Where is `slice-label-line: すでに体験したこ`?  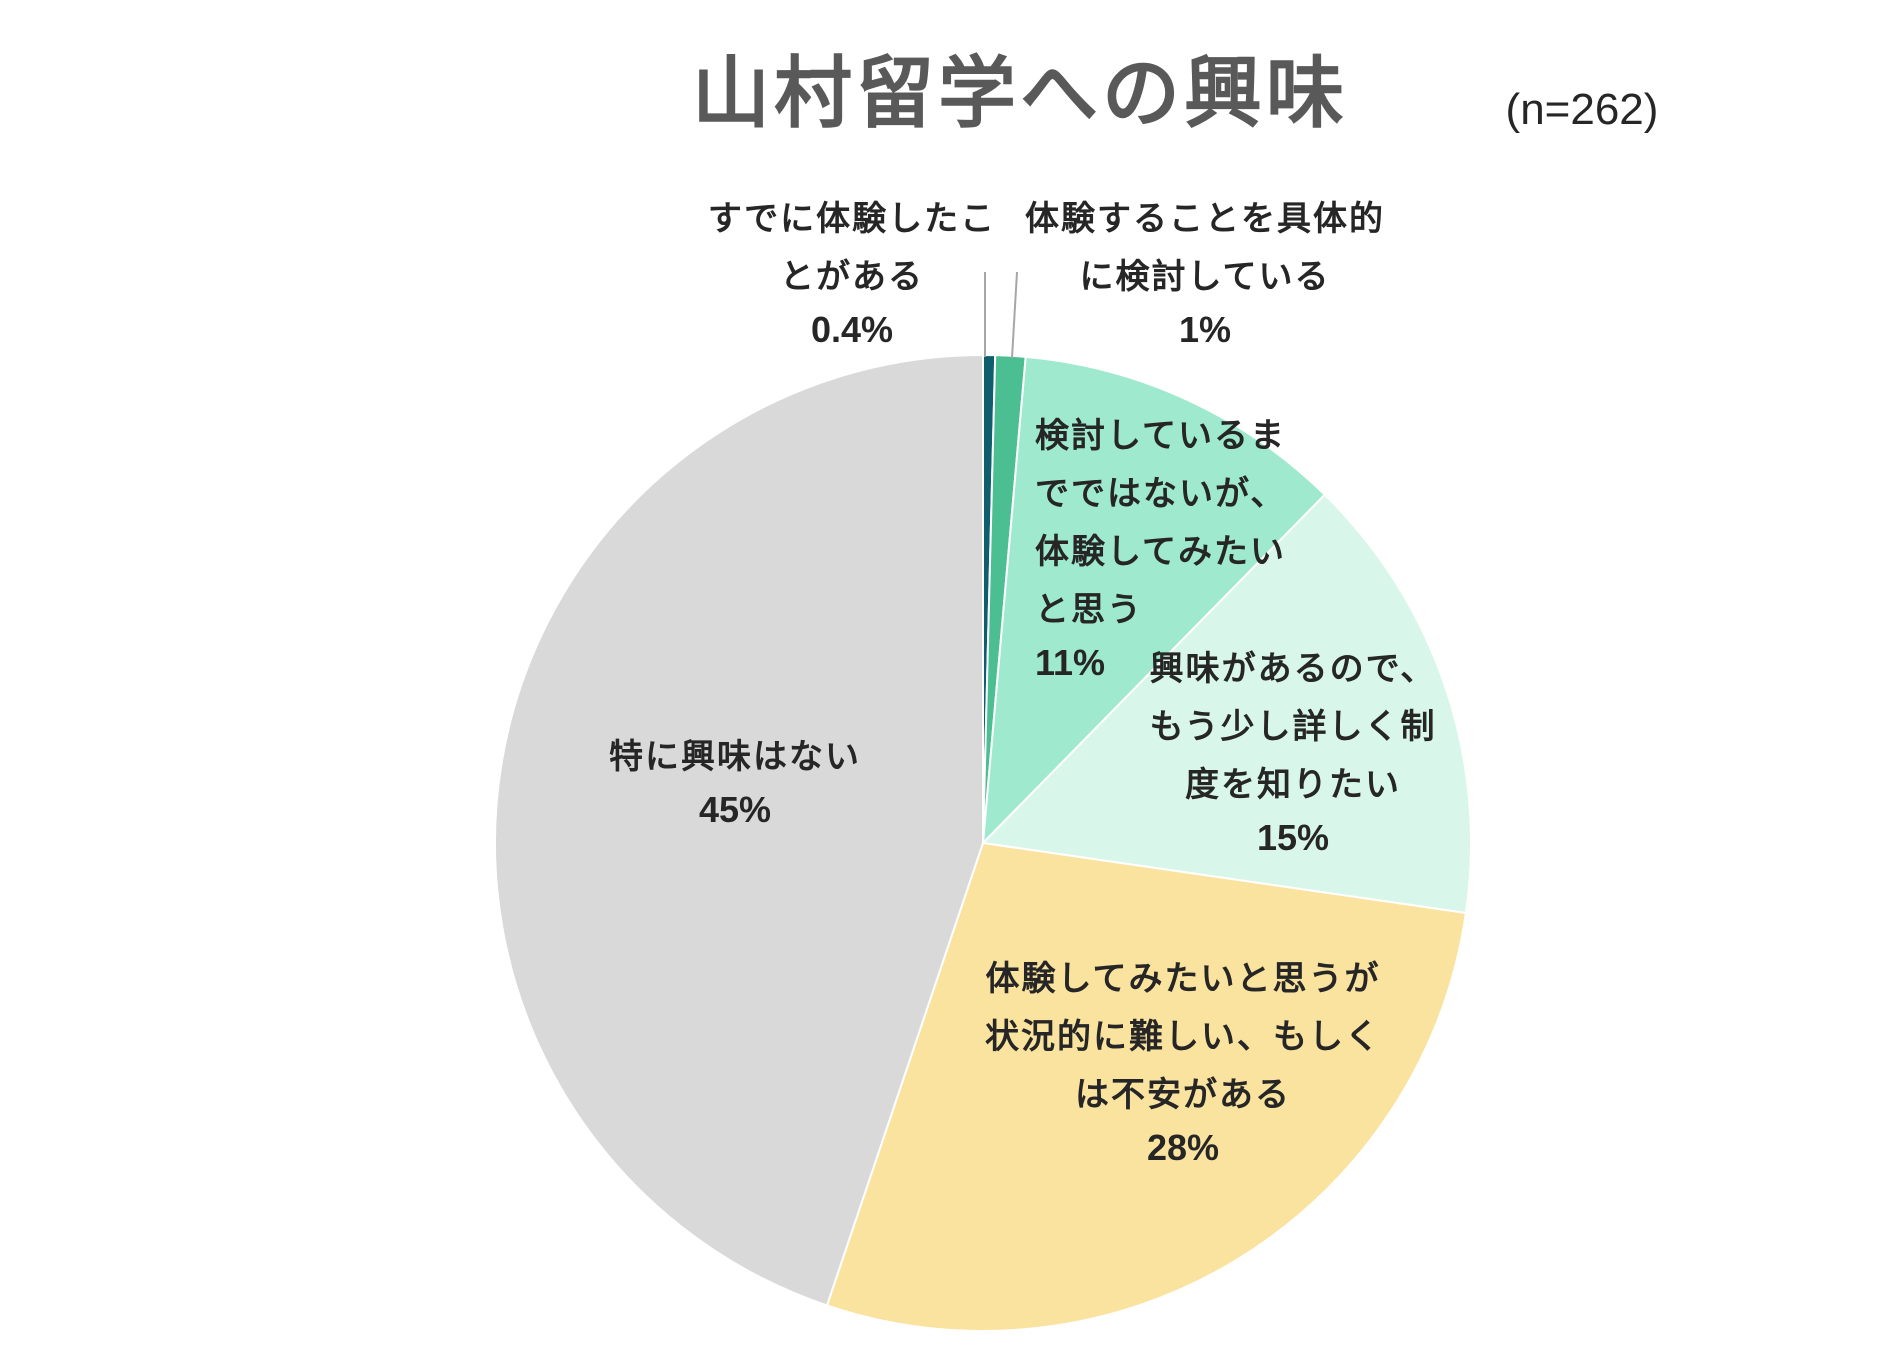 slice-label-line: すでに体験したこ is located at coordinates (852, 219).